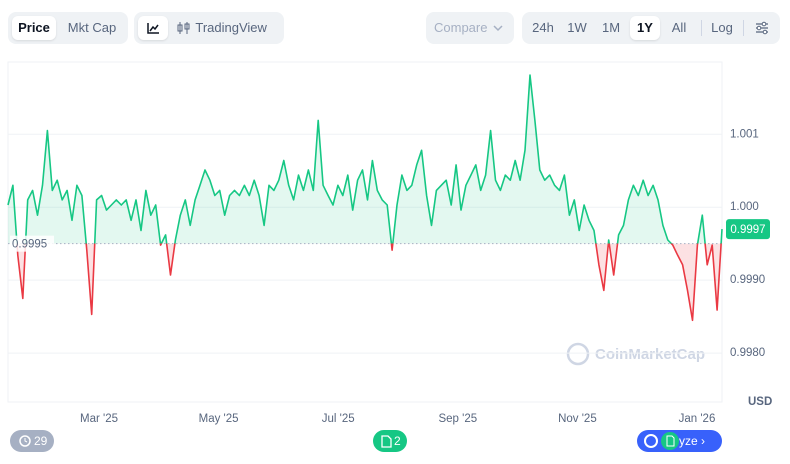 The image size is (790, 464). I want to click on tradingview-button: TradingView, so click(228, 28).